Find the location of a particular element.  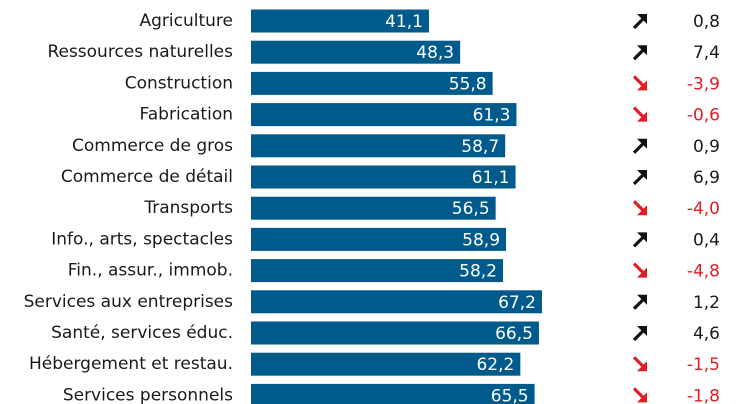

change-value-label: 6,9 is located at coordinates (706, 178).